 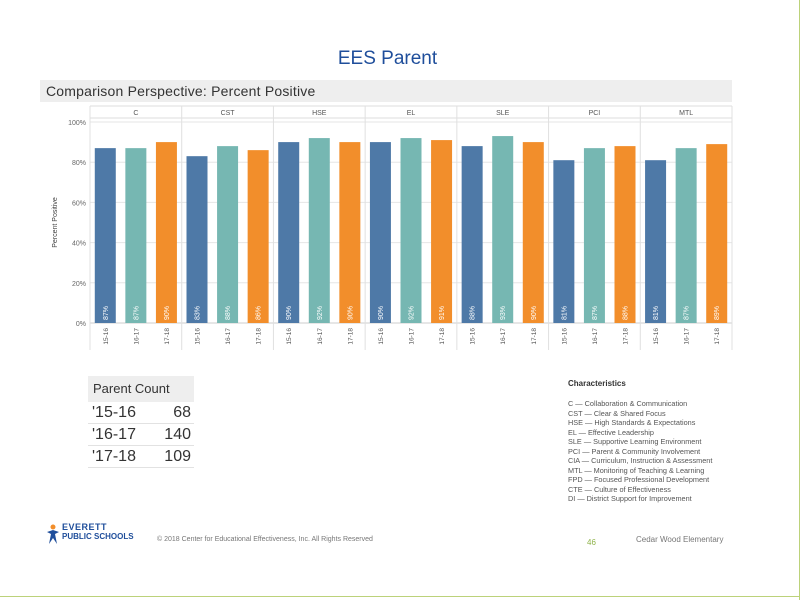 I want to click on group-label: CST, so click(x=228, y=113).